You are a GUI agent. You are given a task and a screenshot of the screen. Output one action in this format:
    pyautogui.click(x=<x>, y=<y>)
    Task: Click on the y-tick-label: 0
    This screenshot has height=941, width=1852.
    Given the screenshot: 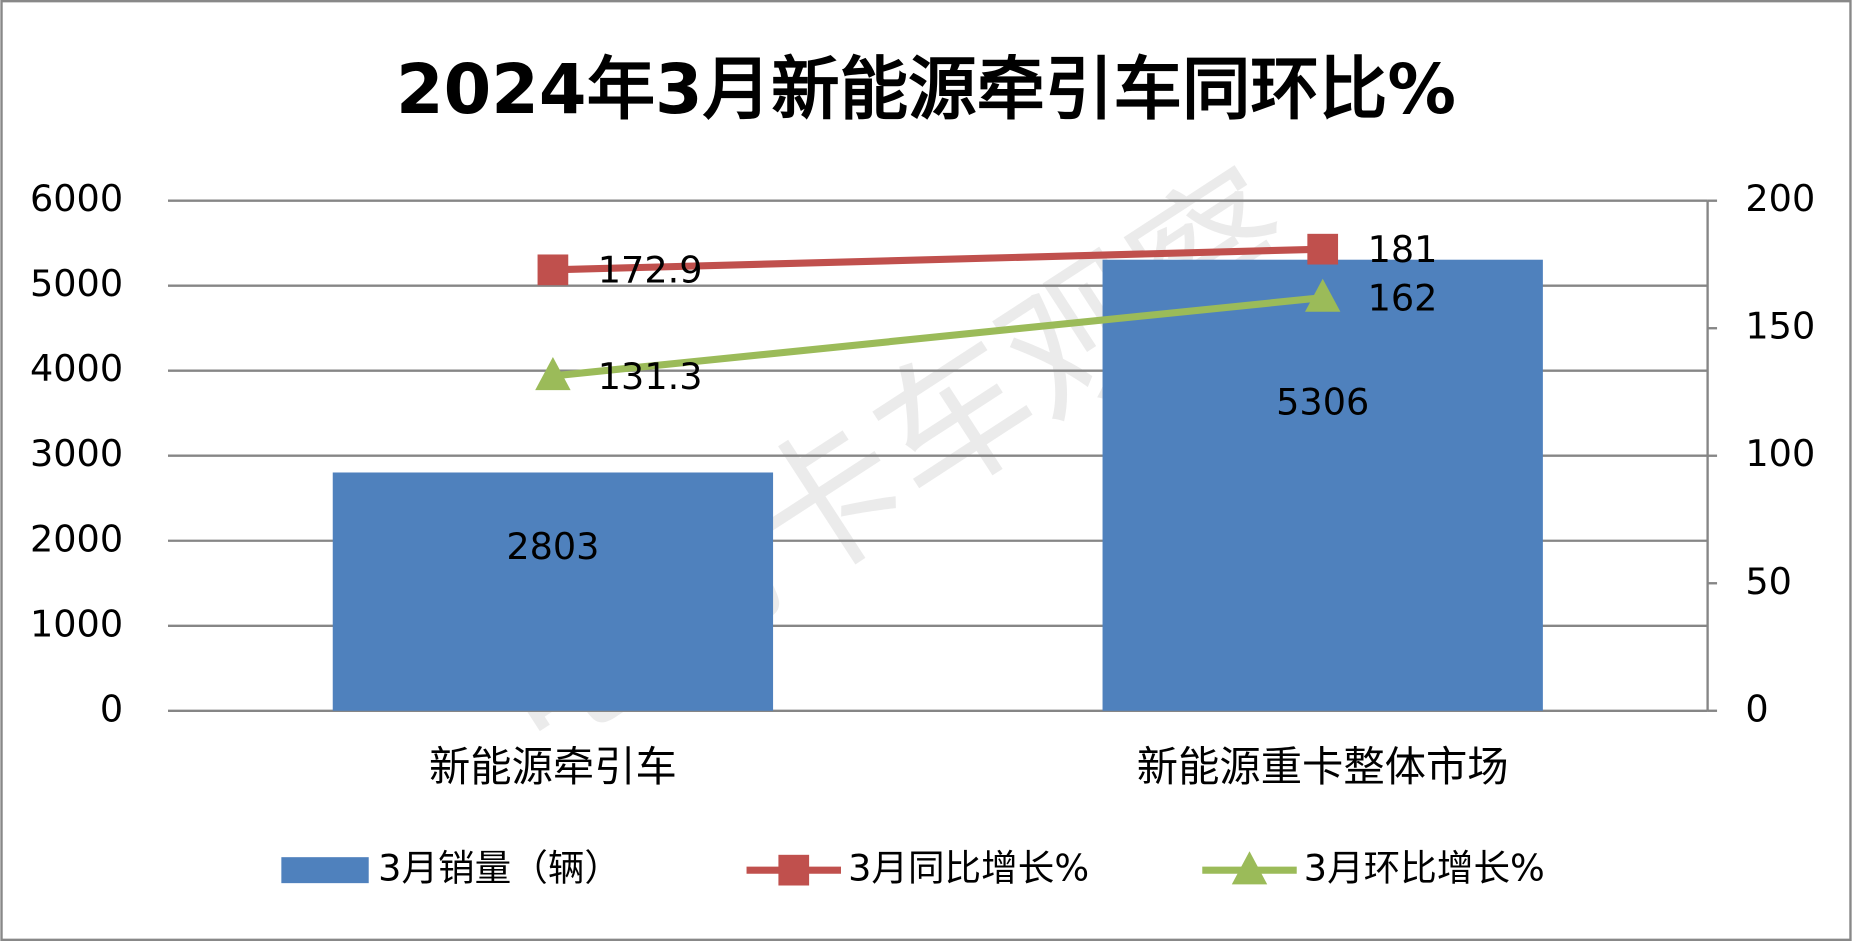 What is the action you would take?
    pyautogui.click(x=111, y=708)
    